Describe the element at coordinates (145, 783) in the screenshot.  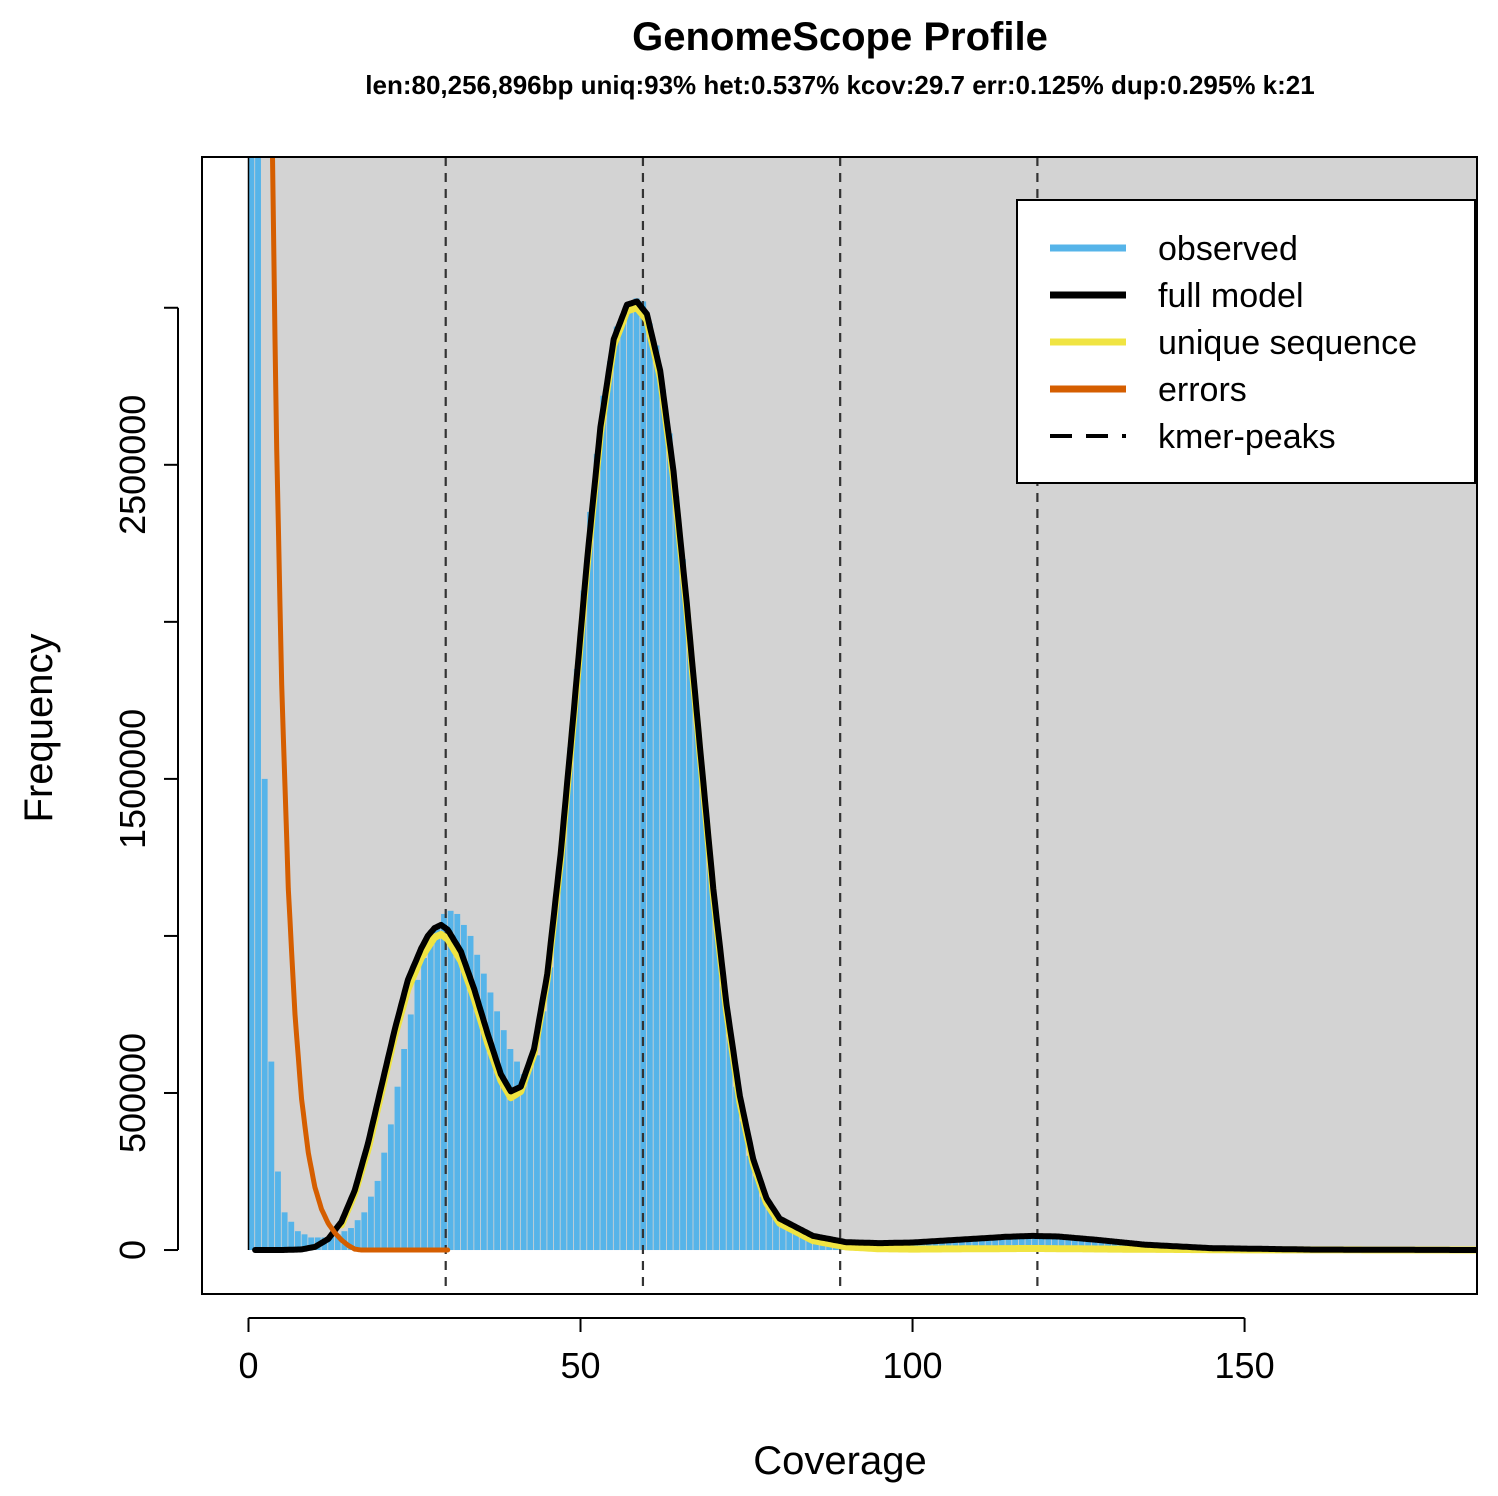
I see `y-axis: 0 500000 1500000 2500000` at that location.